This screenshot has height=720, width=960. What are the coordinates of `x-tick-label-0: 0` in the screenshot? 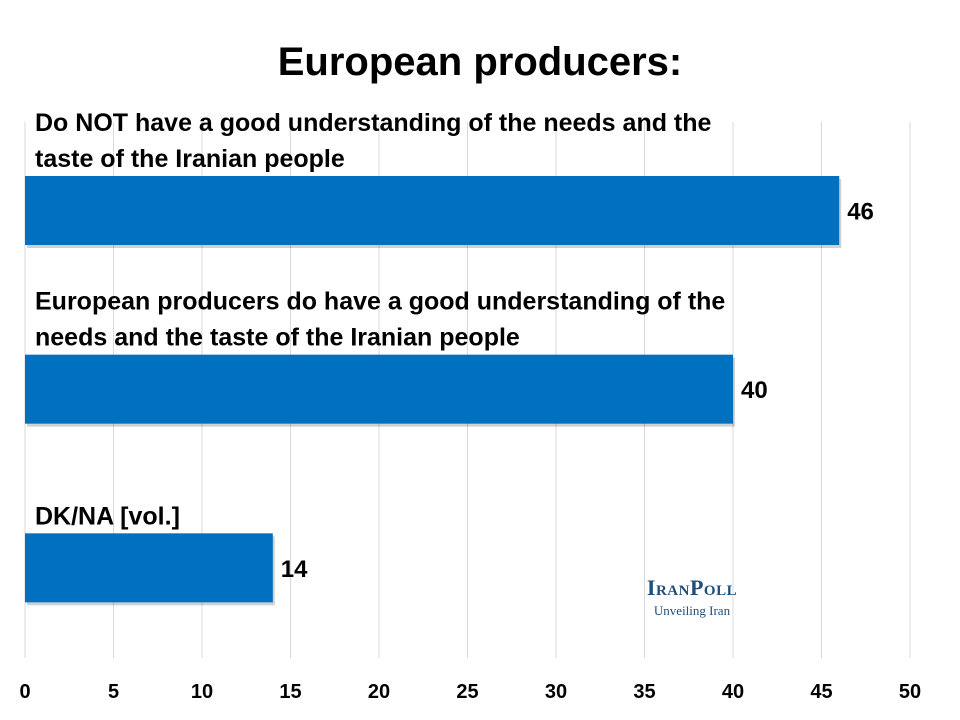 It's located at (24, 692).